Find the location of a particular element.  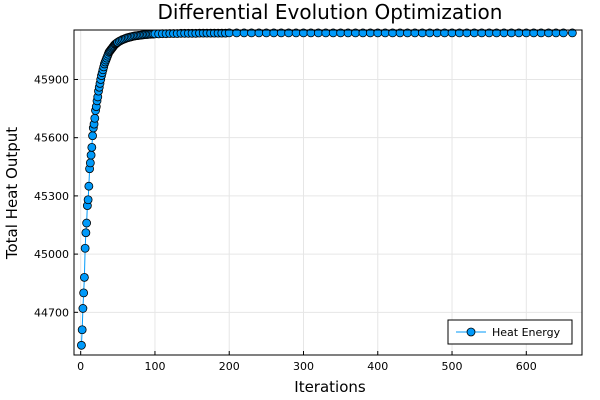

legend-series-label: Heat Energy is located at coordinates (526, 332).